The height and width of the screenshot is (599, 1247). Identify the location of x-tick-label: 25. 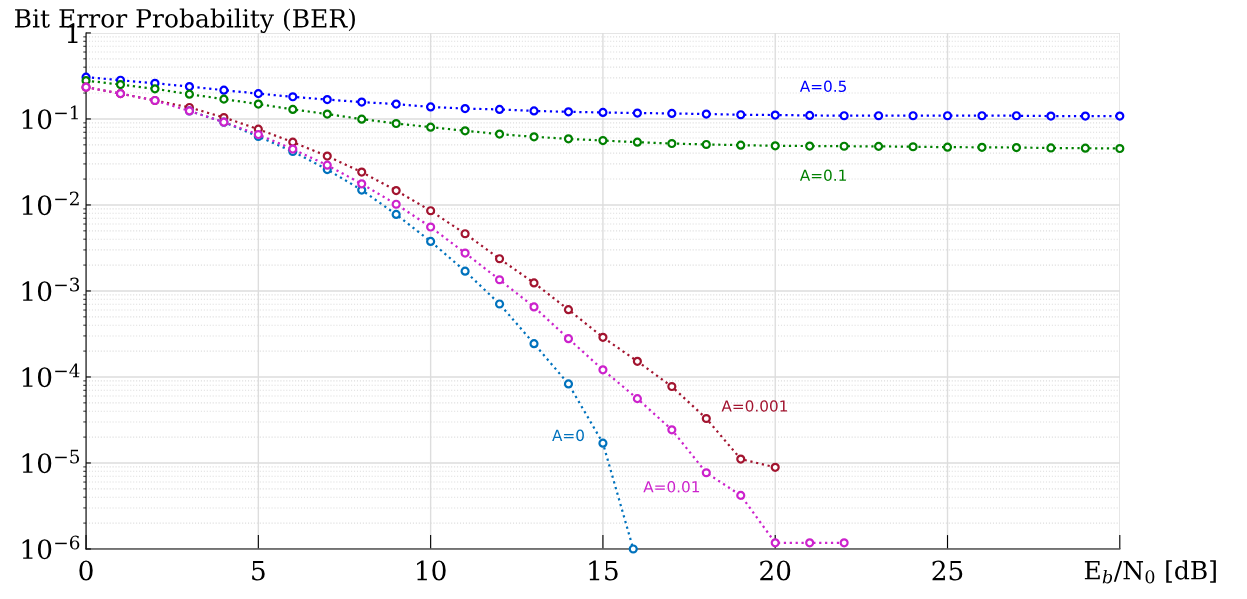
(947, 570).